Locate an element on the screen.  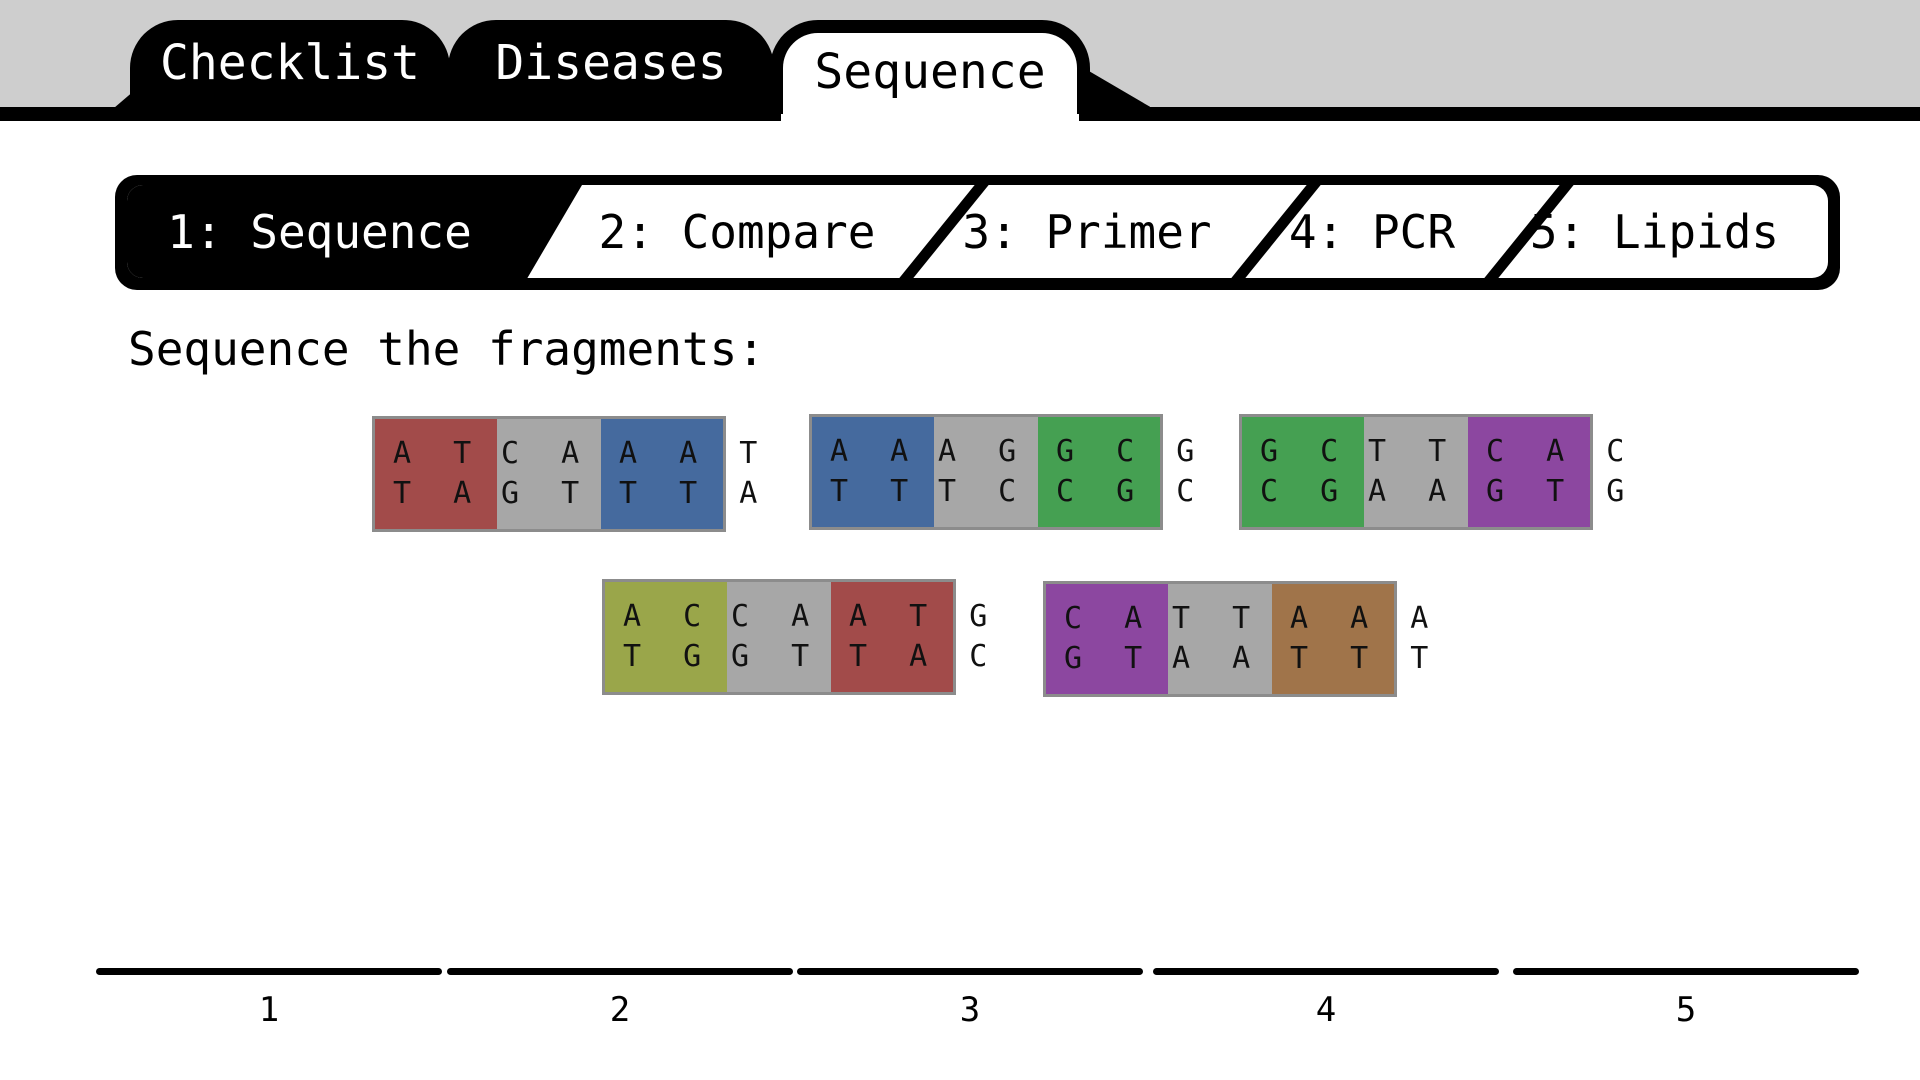
dna-fragment: A T G T A C C A T G T A A A T T T A is located at coordinates (564, 474).